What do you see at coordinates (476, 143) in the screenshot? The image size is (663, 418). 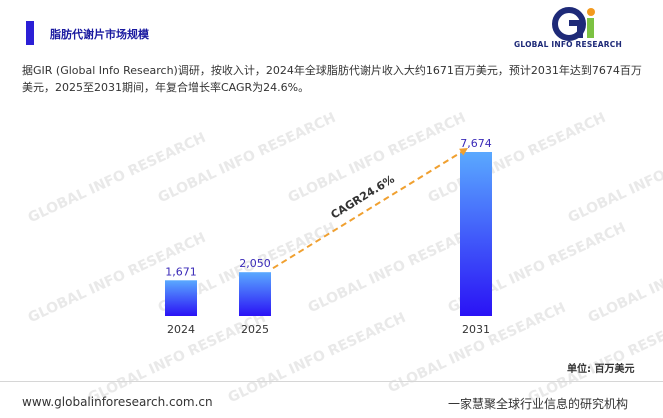 I see `data-label-2031: 7,674` at bounding box center [476, 143].